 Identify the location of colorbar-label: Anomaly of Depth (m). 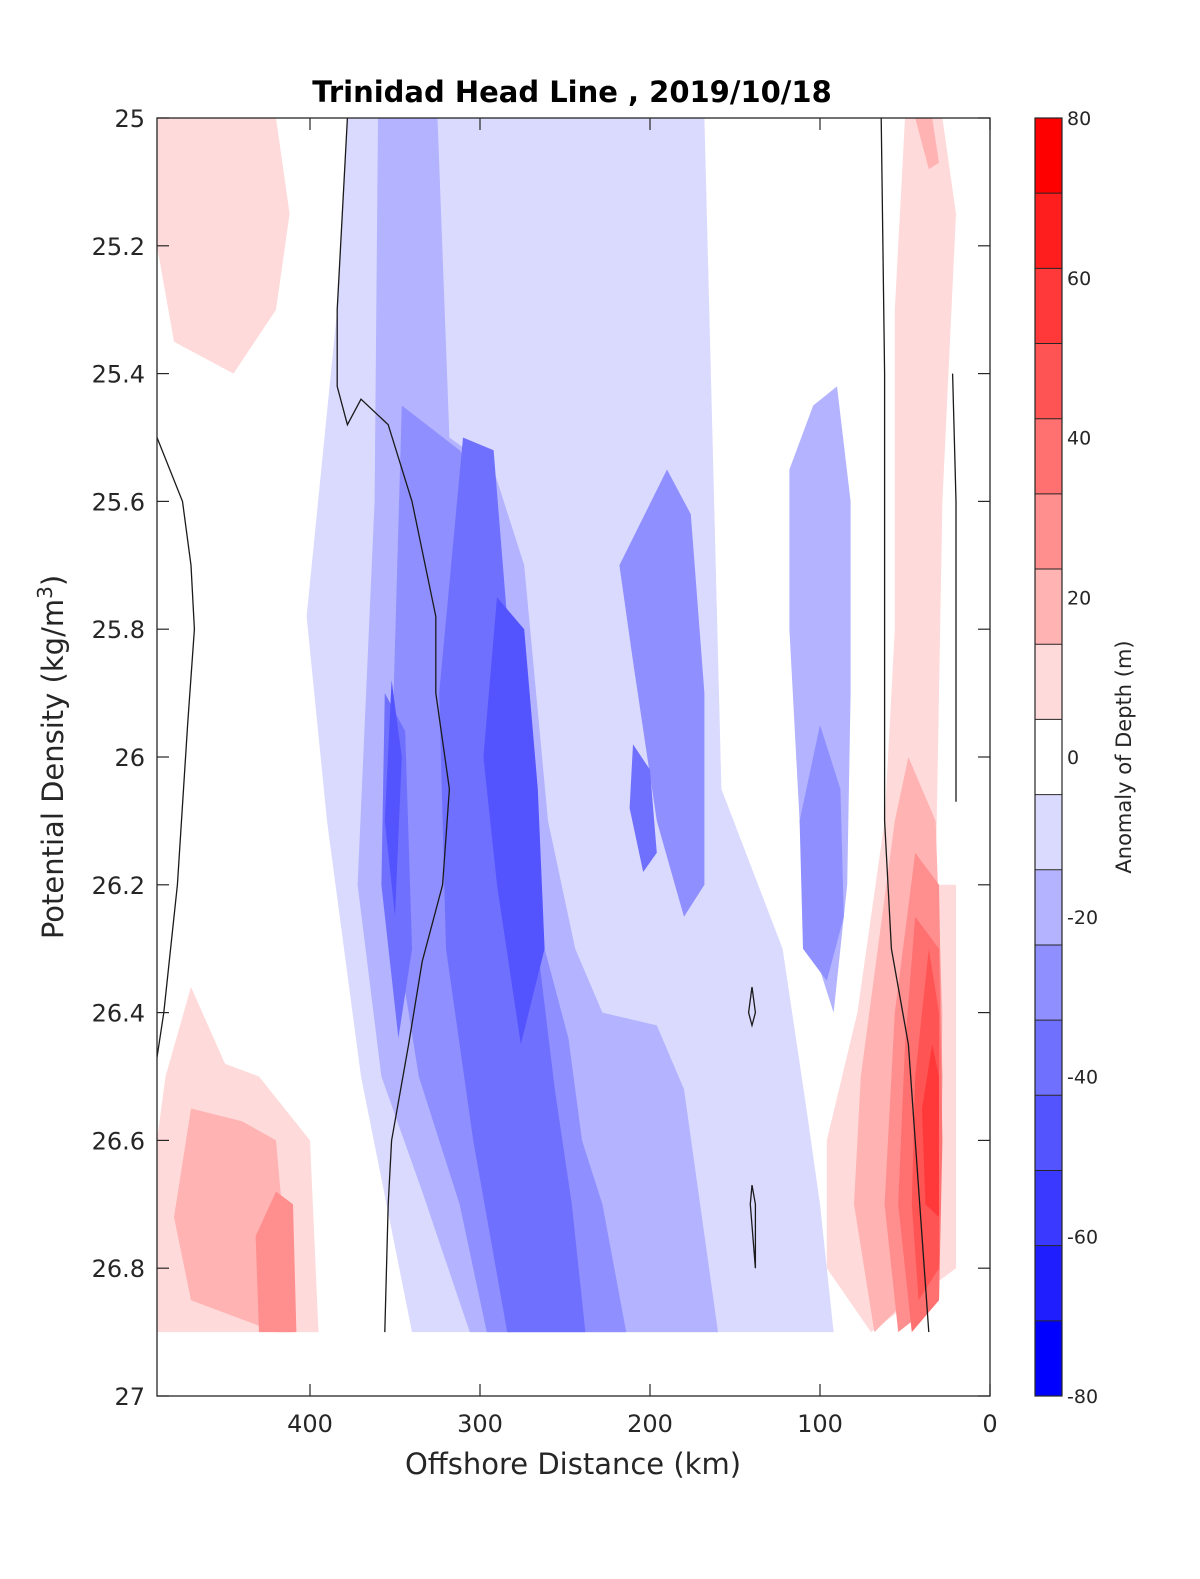
(1124, 756).